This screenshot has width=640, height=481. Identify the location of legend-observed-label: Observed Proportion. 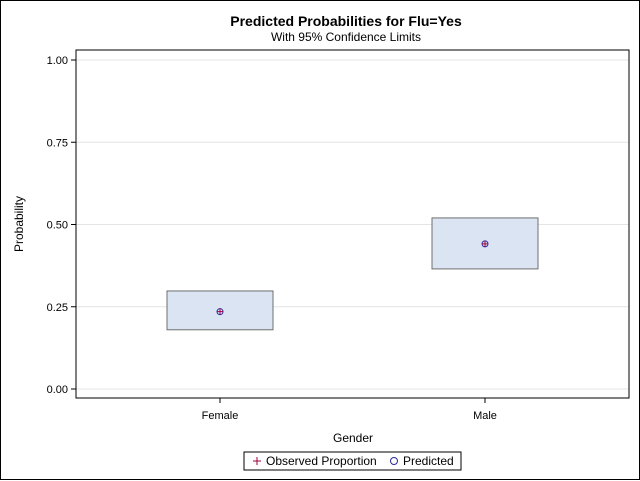
(321, 461).